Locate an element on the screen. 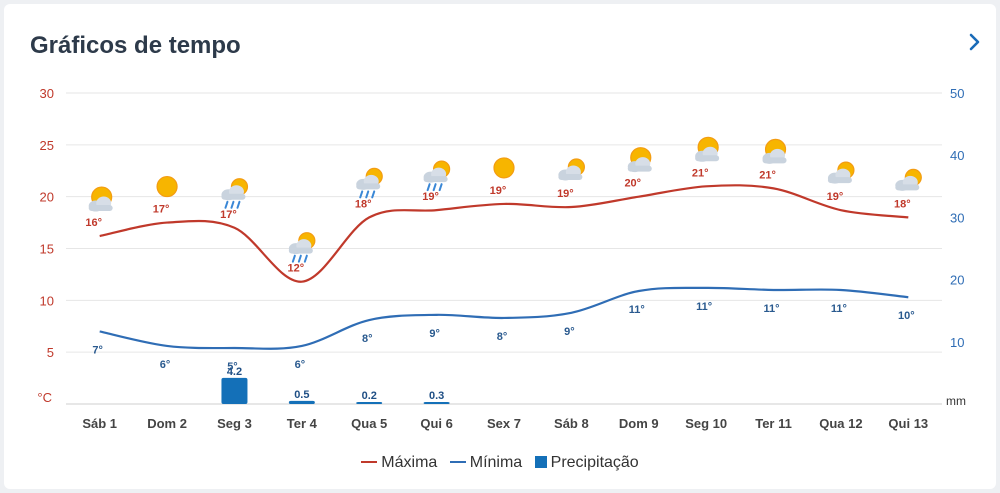 The height and width of the screenshot is (493, 1000). legend-label-precipitacao: Precipitação is located at coordinates (594, 462).